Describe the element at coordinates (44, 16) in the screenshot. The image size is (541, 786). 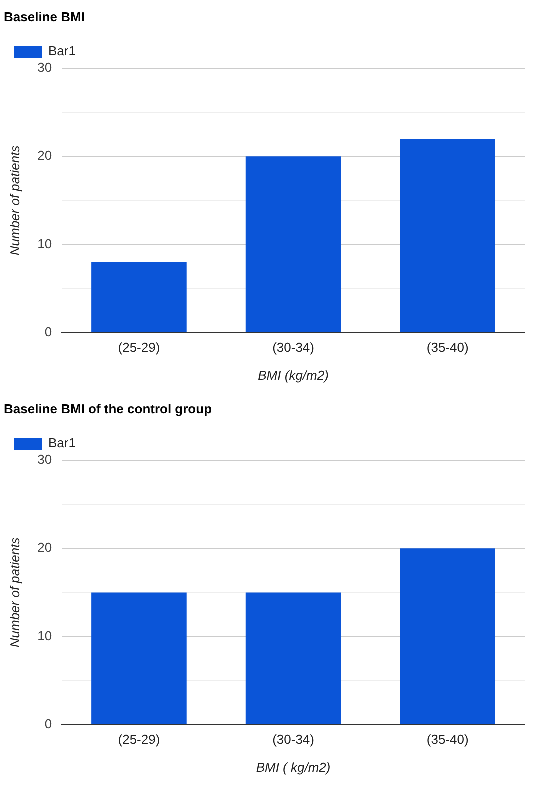
I see `chart-title: Baseline BMI` at that location.